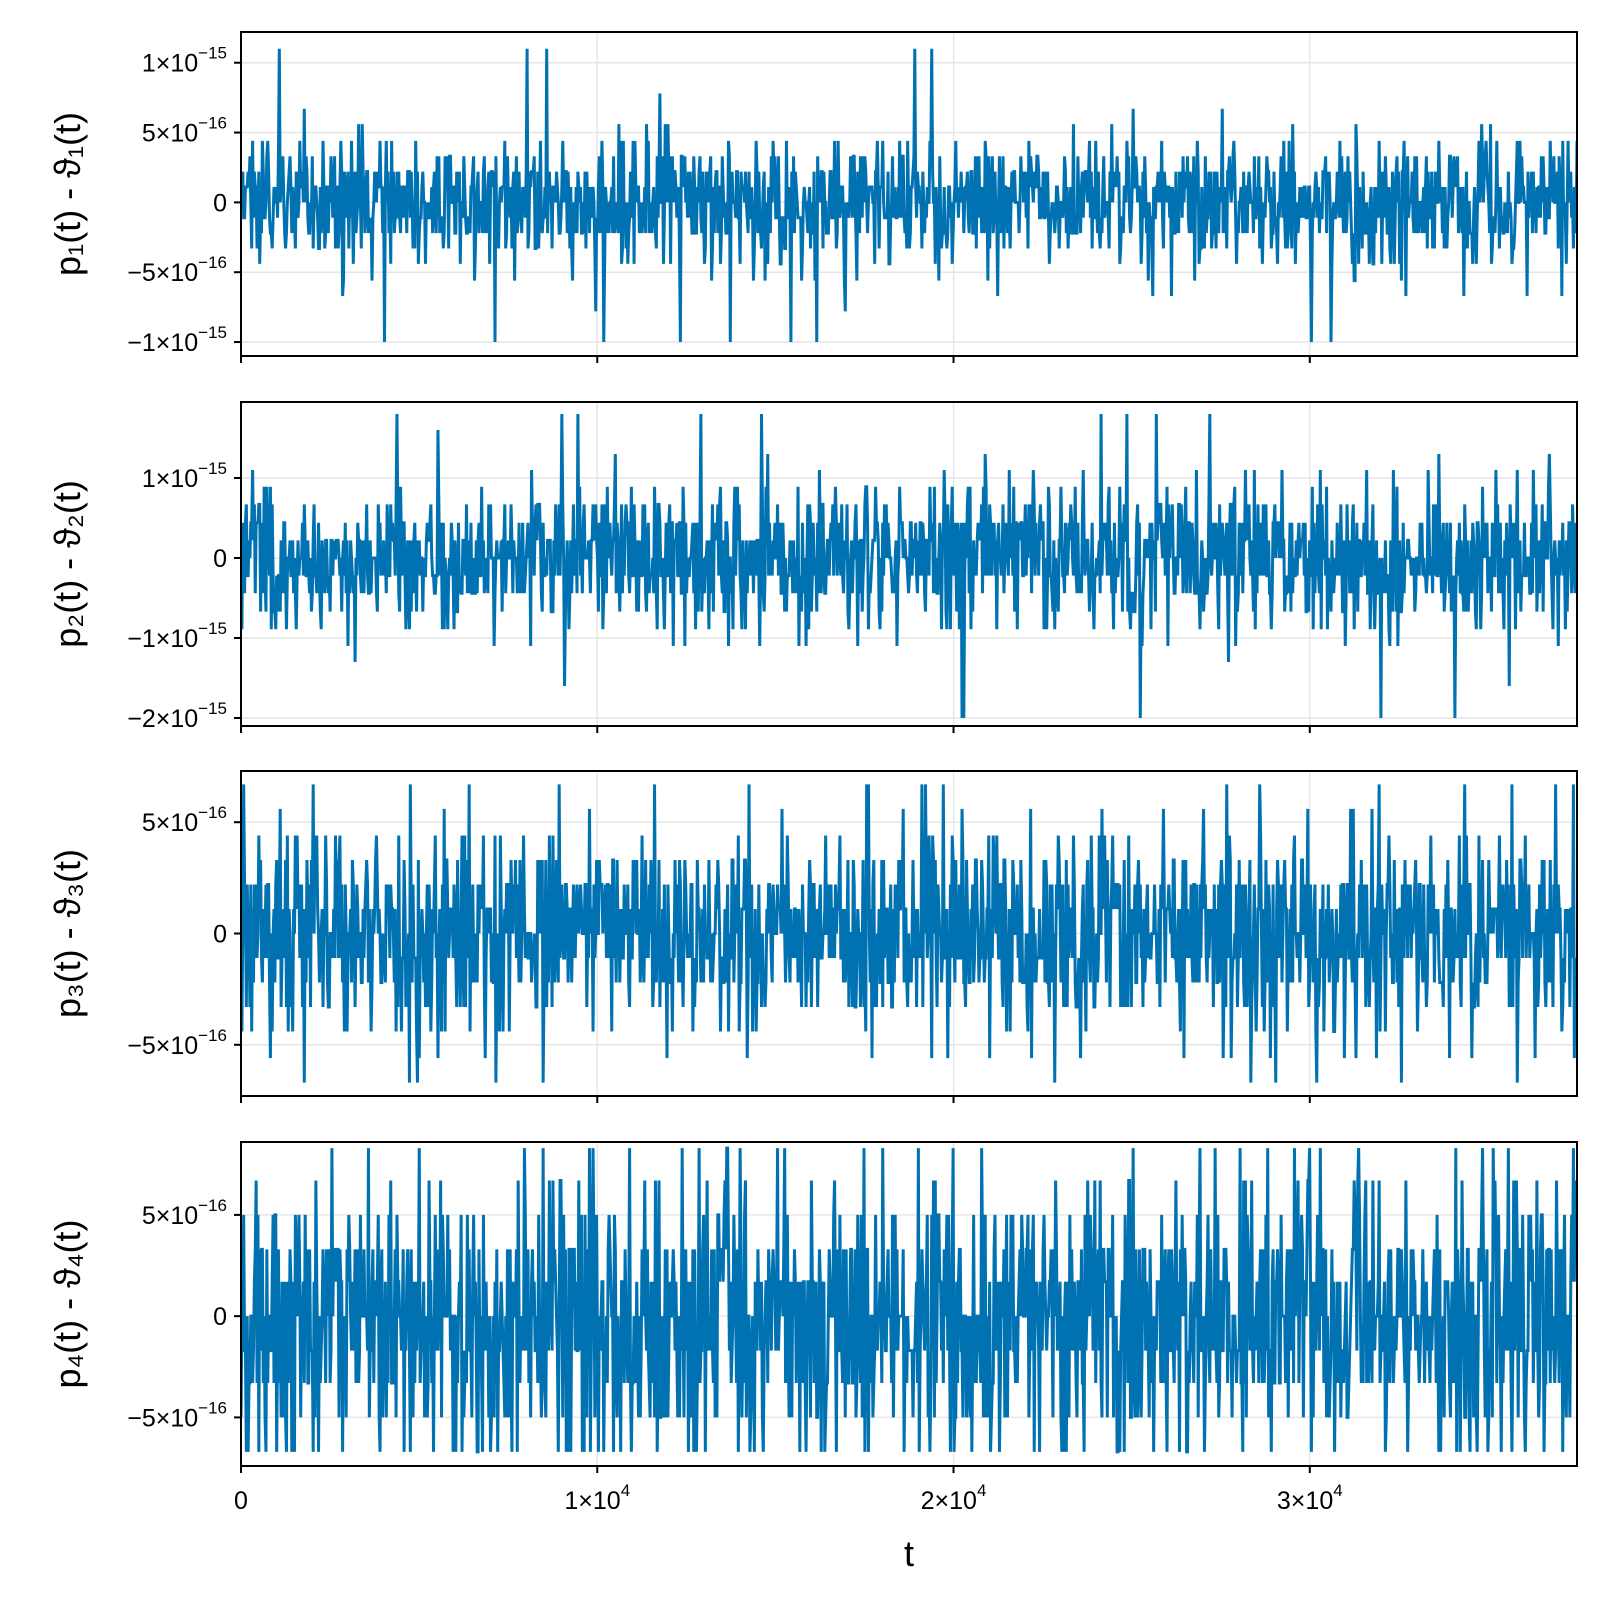  Describe the element at coordinates (177, 716) in the screenshot. I see `y-tick-label: −2×10⁻¹⁵` at that location.